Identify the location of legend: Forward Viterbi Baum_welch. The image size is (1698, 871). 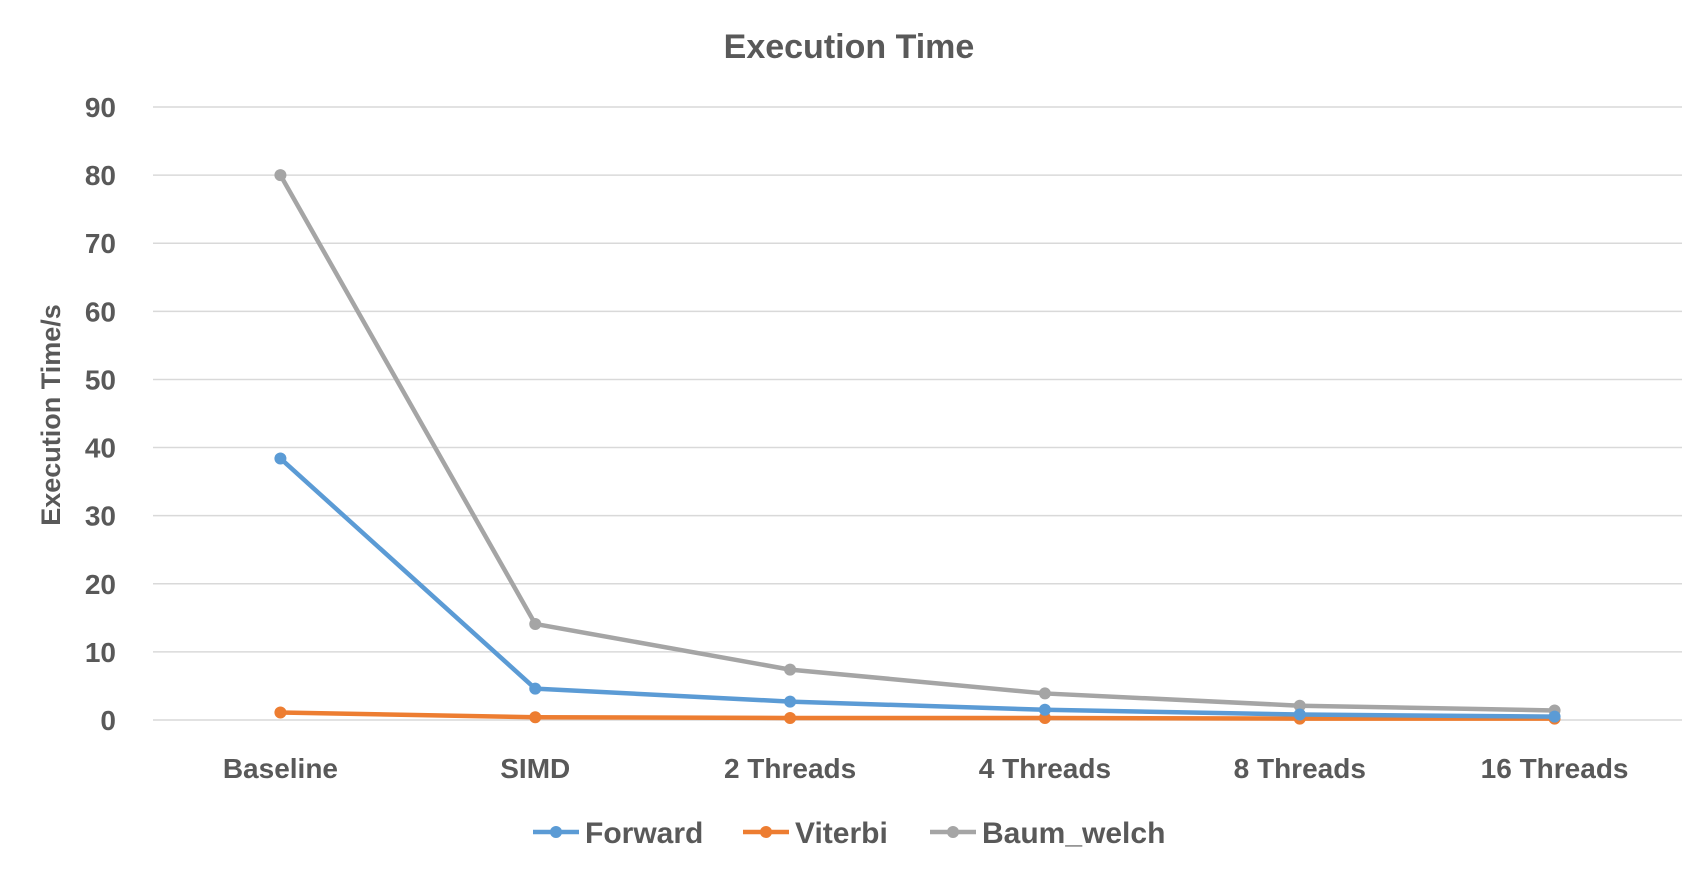
(849, 833).